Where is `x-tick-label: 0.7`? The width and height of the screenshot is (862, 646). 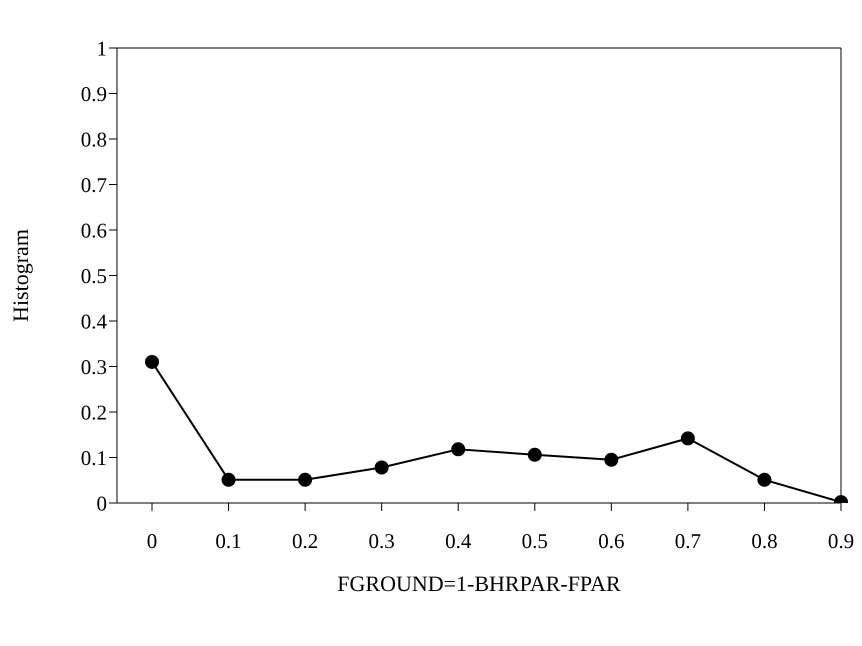 x-tick-label: 0.7 is located at coordinates (688, 540).